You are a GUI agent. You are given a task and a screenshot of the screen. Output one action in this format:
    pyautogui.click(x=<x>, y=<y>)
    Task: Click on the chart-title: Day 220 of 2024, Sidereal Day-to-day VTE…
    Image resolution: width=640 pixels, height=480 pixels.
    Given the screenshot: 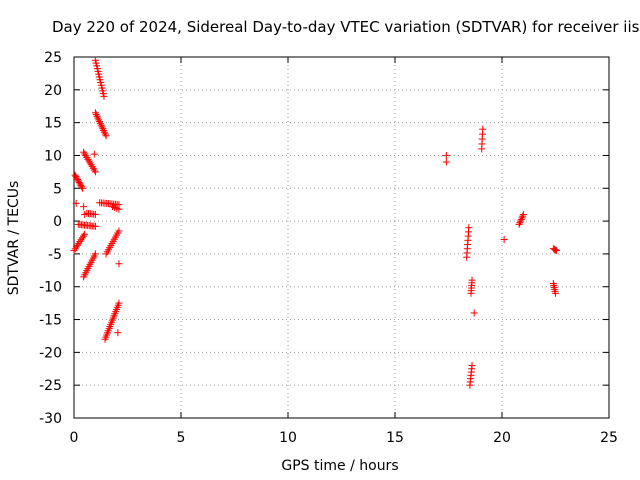 What is the action you would take?
    pyautogui.click(x=346, y=27)
    